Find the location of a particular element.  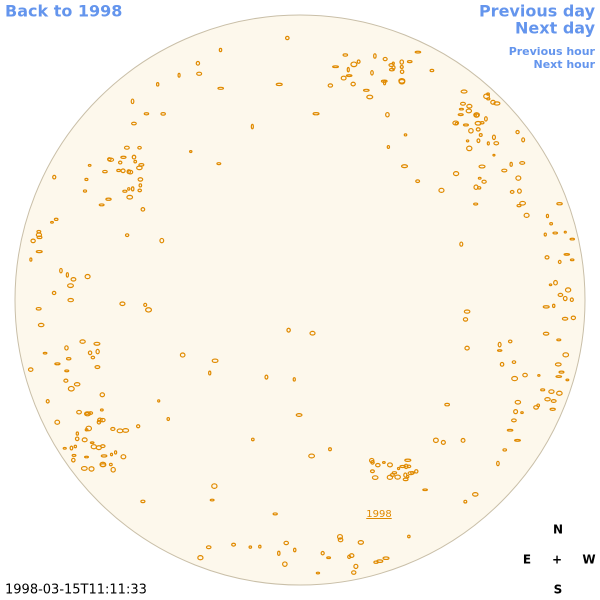

previous-hour-link: Previous hour is located at coordinates (552, 51).